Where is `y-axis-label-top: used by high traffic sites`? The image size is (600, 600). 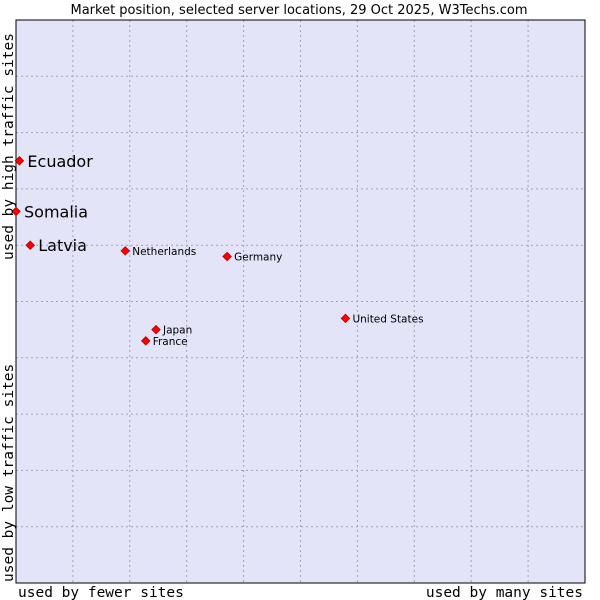
y-axis-label-top: used by high traffic sites is located at coordinates (9, 146).